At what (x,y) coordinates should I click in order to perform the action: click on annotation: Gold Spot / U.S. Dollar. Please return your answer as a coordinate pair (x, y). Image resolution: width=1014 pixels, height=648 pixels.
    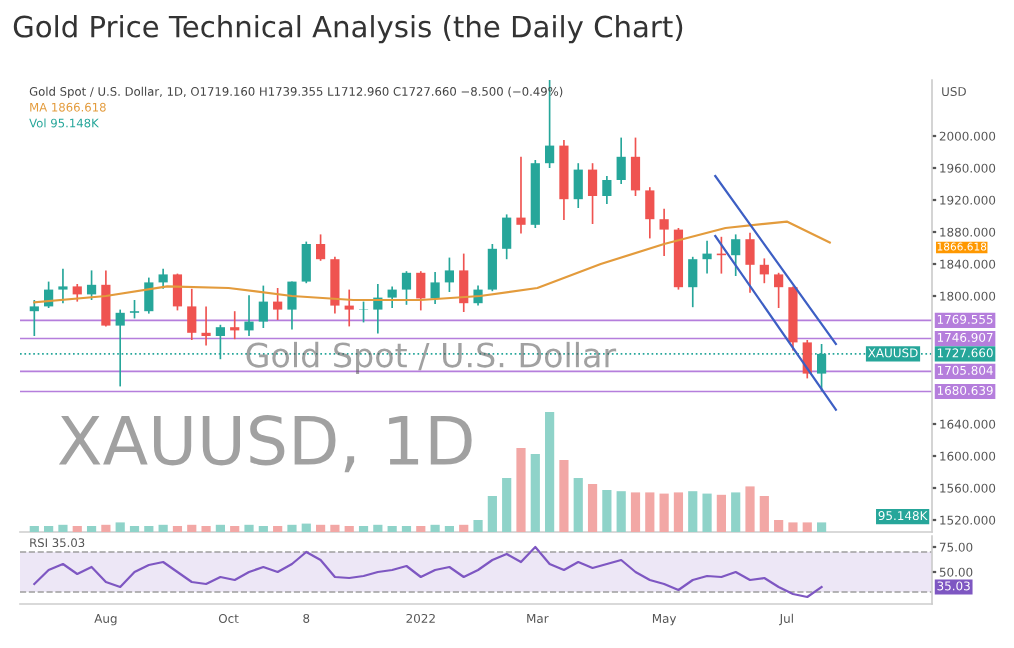
    Looking at the image, I should click on (431, 358).